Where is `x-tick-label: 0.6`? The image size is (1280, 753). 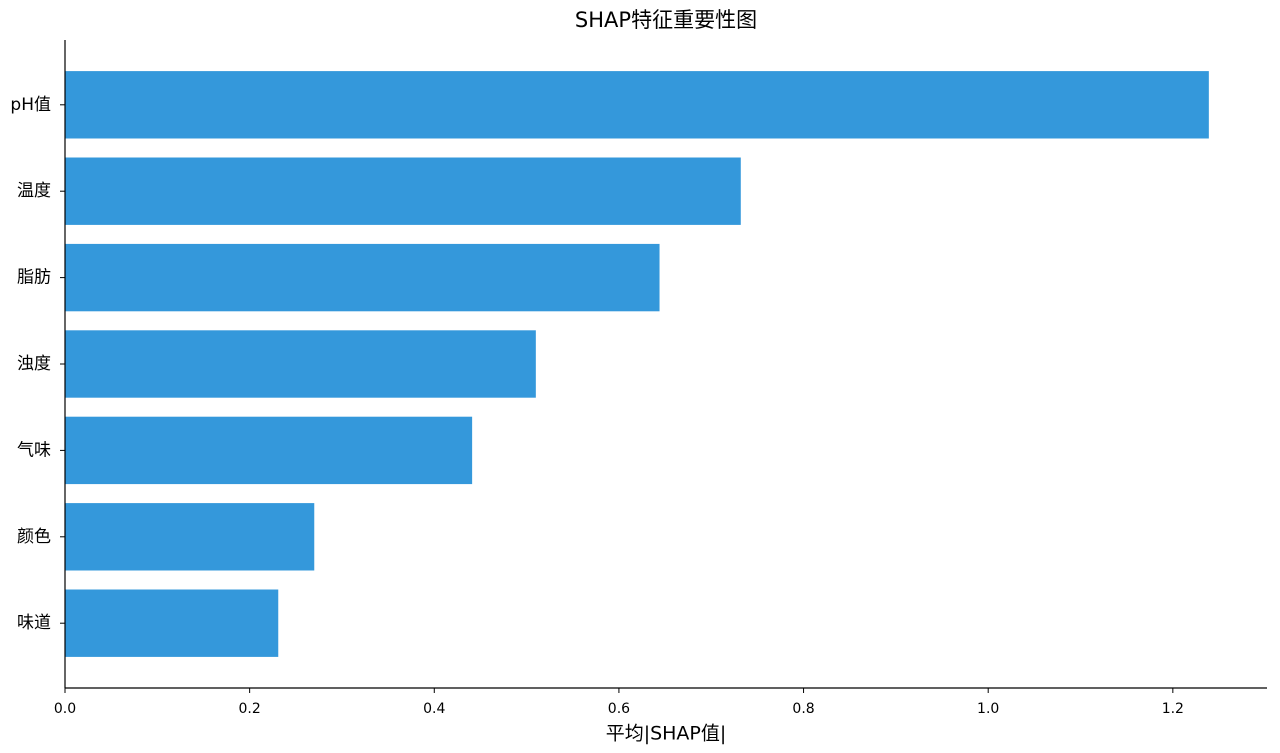
x-tick-label: 0.6 is located at coordinates (619, 709).